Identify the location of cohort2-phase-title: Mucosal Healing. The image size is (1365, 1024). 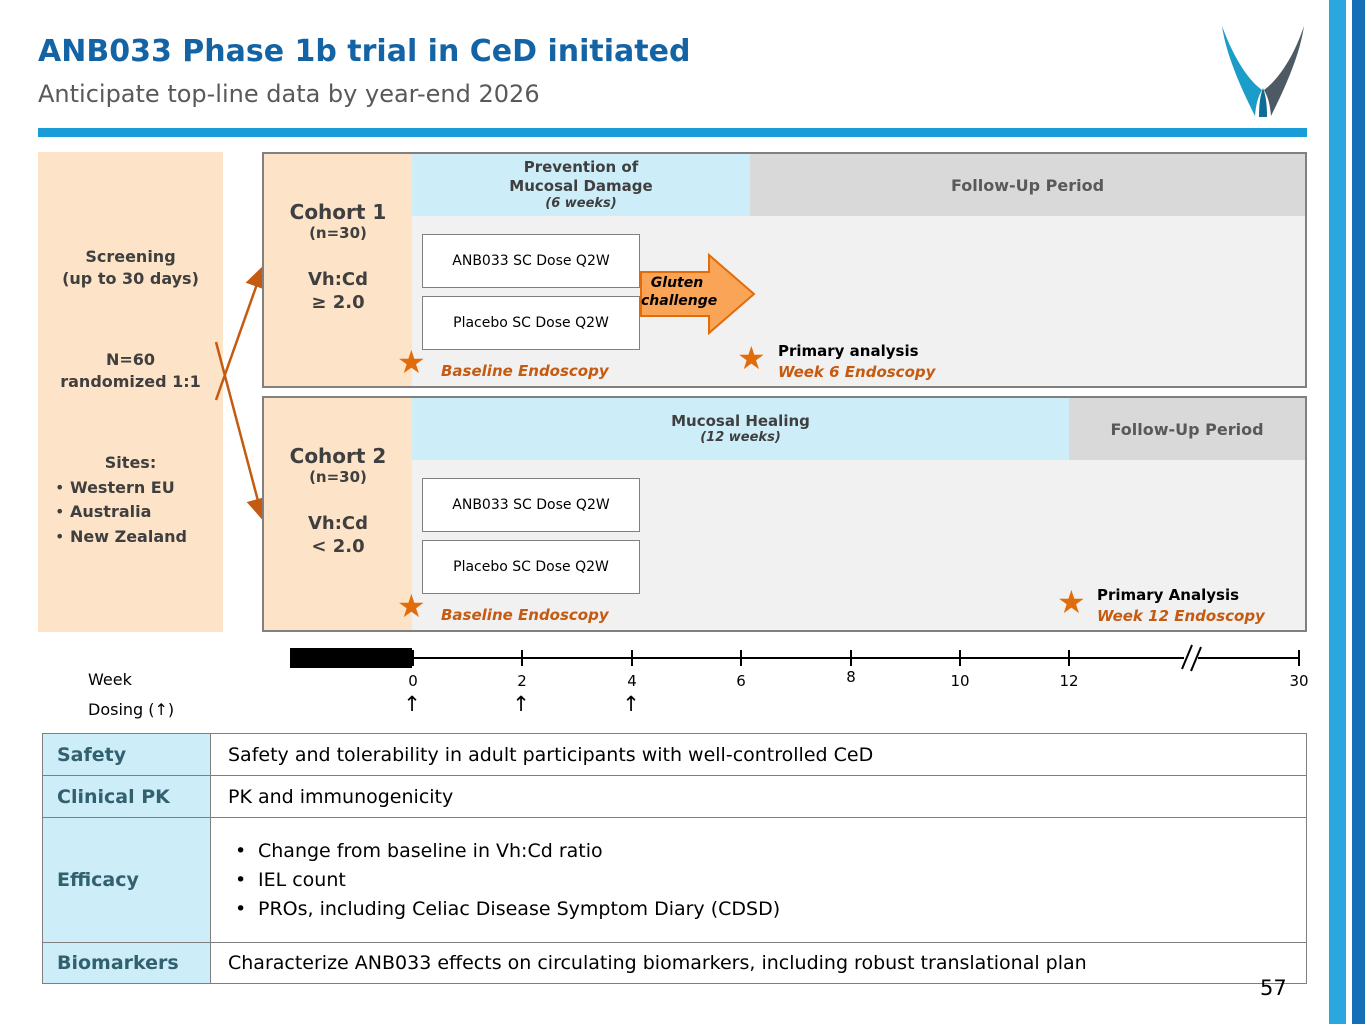
(740, 420).